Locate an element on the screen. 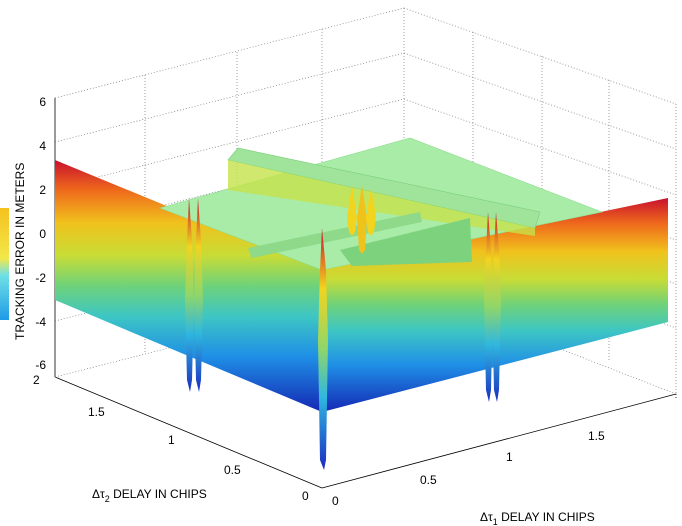 The image size is (682, 526). z-tick-label: 2 is located at coordinates (42, 190).